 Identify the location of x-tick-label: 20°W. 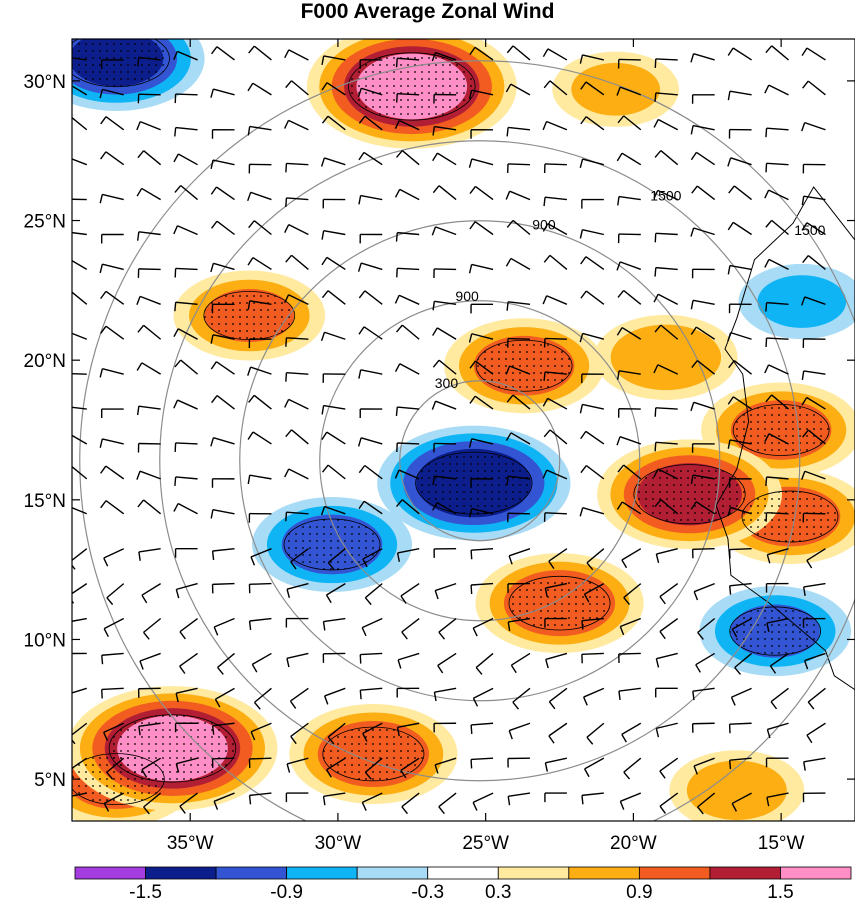
(633, 843).